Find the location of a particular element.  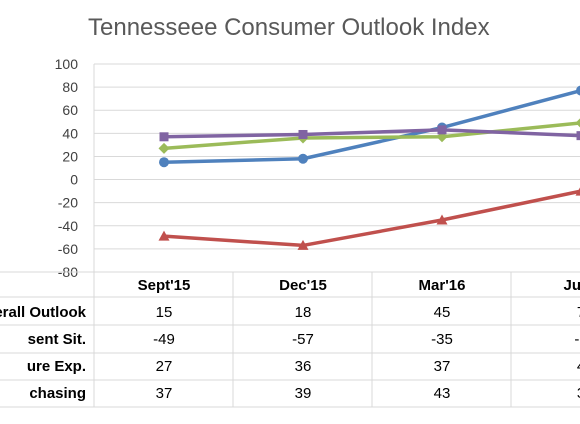

y-tick-label: 100 is located at coordinates (67, 64).